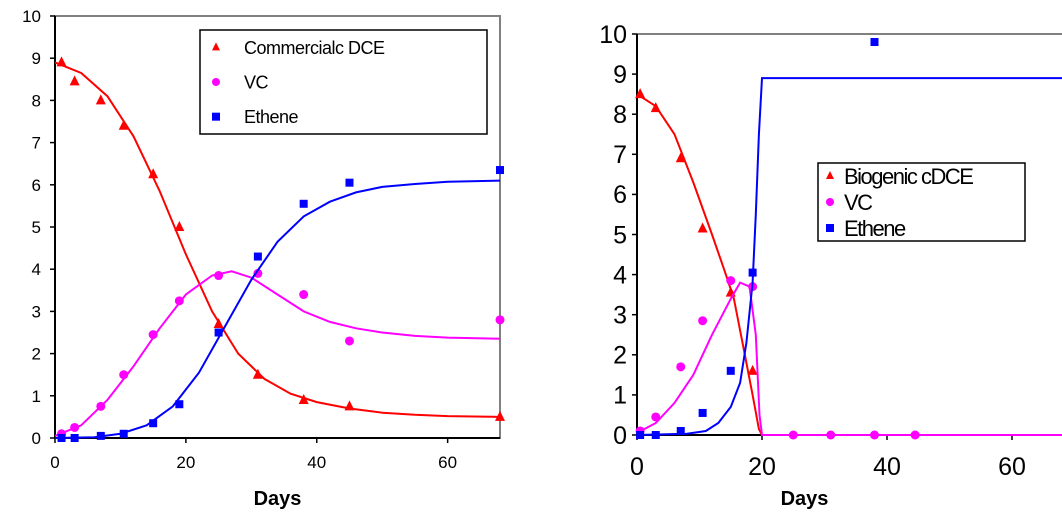 Image resolution: width=1062 pixels, height=529 pixels. I want to click on legend-entry-label: Commercialc DCE, so click(314, 48).